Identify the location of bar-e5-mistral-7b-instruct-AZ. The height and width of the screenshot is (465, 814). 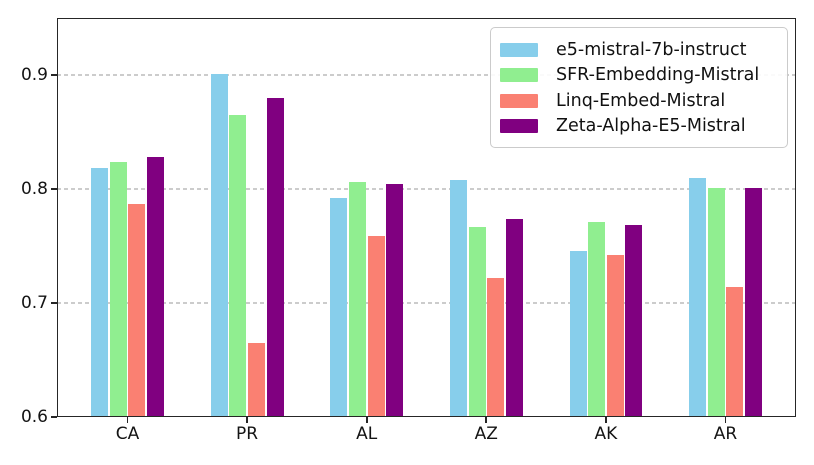
(458, 298).